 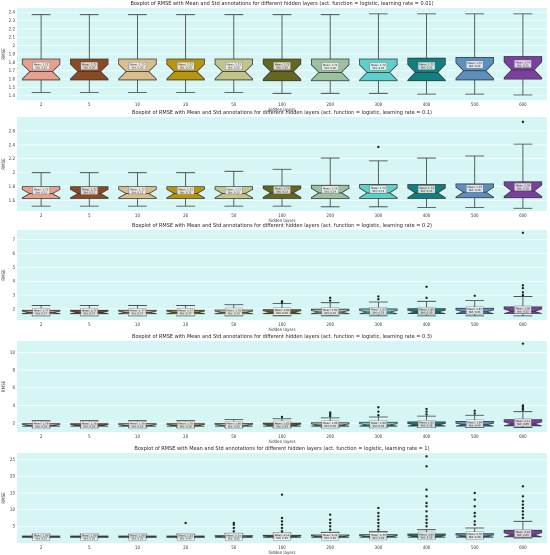 I want to click on y-tick-label: 8, so click(x=13, y=370).